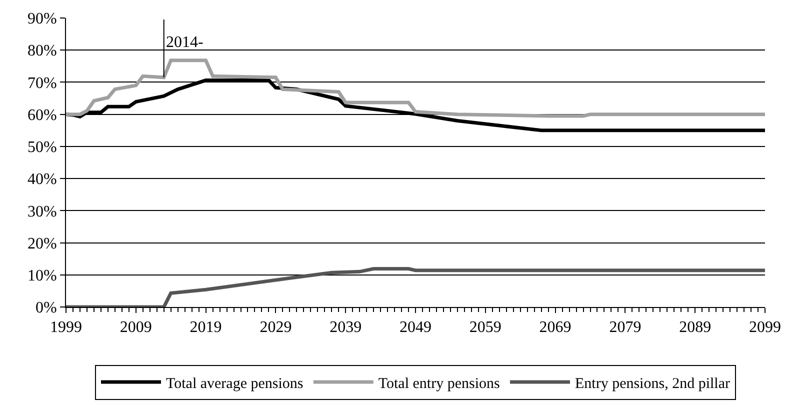 This screenshot has height=412, width=787. What do you see at coordinates (42, 275) in the screenshot?
I see `y-tick-label: 10%` at bounding box center [42, 275].